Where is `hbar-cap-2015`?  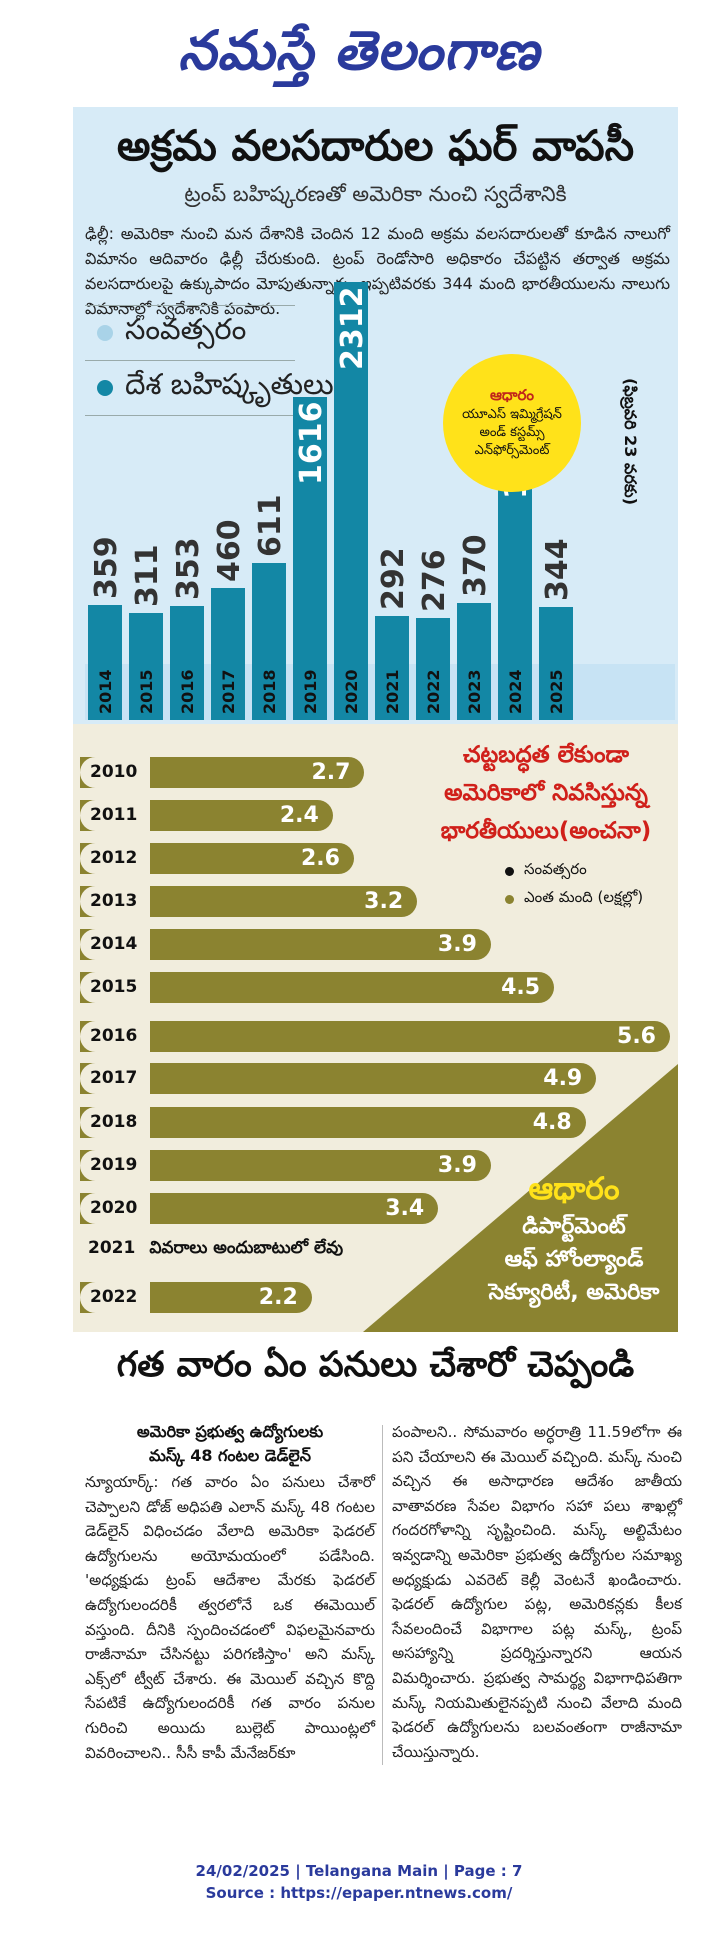
hbar-cap-2015 is located at coordinates (115, 987).